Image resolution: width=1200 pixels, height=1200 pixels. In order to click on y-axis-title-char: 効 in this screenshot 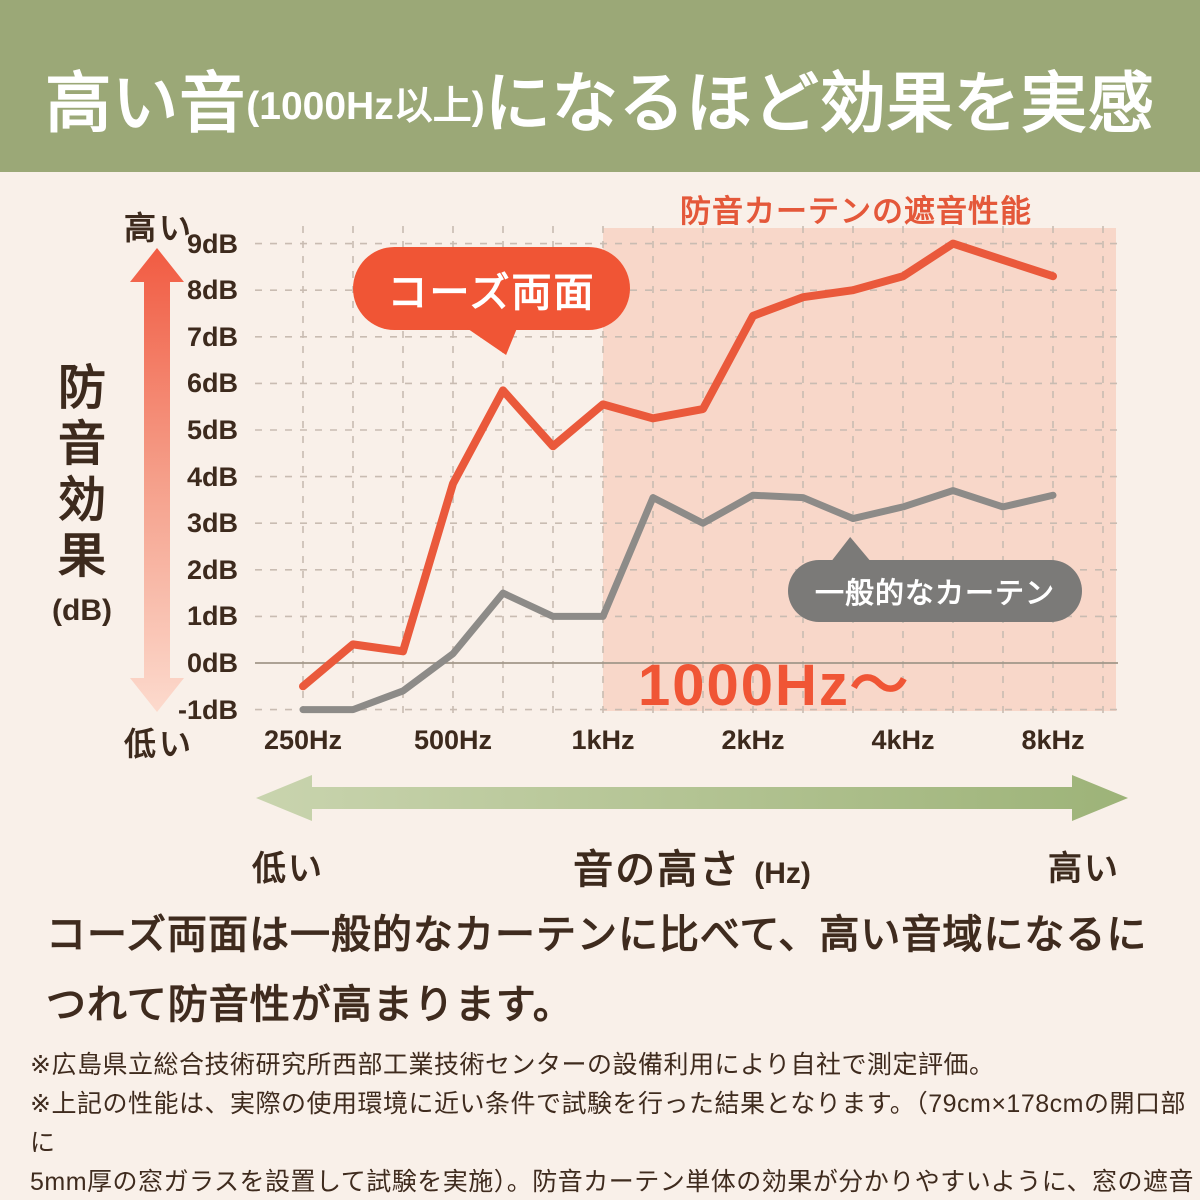, I will do `click(81, 500)`.